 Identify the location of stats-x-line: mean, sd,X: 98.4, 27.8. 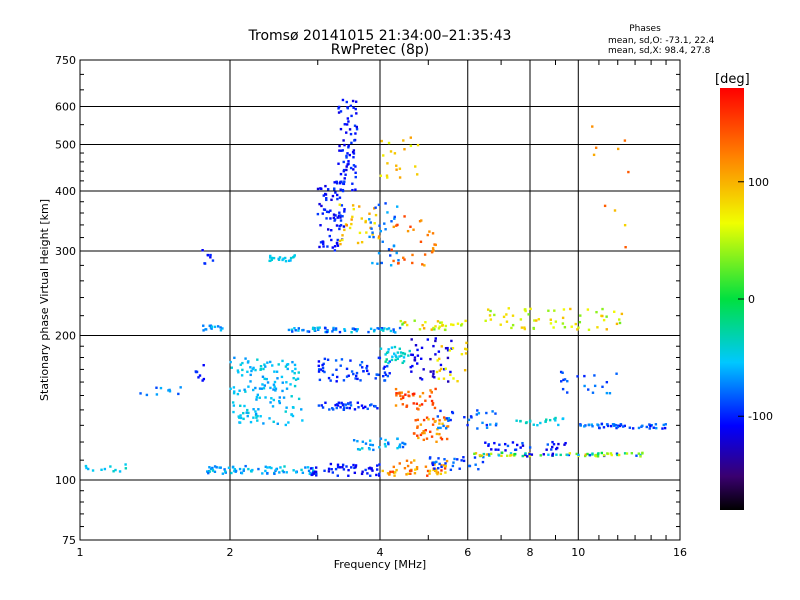
(659, 51).